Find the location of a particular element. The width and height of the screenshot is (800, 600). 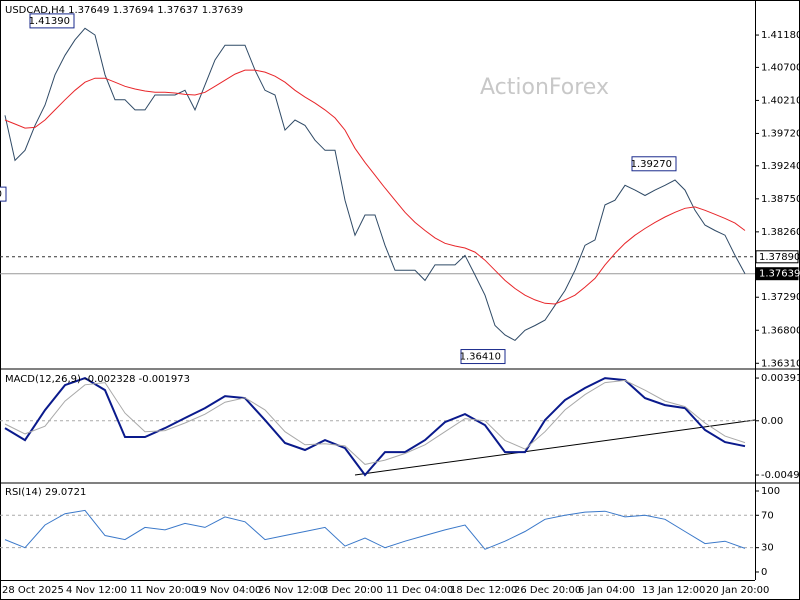

x-tick-label: 28 Oct 2025 is located at coordinates (33, 590).